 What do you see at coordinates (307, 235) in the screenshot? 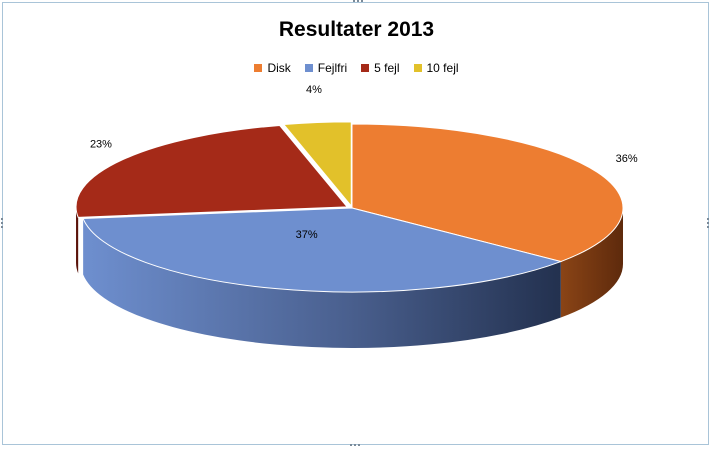
I see `data-label-fejlfri: 37%` at bounding box center [307, 235].